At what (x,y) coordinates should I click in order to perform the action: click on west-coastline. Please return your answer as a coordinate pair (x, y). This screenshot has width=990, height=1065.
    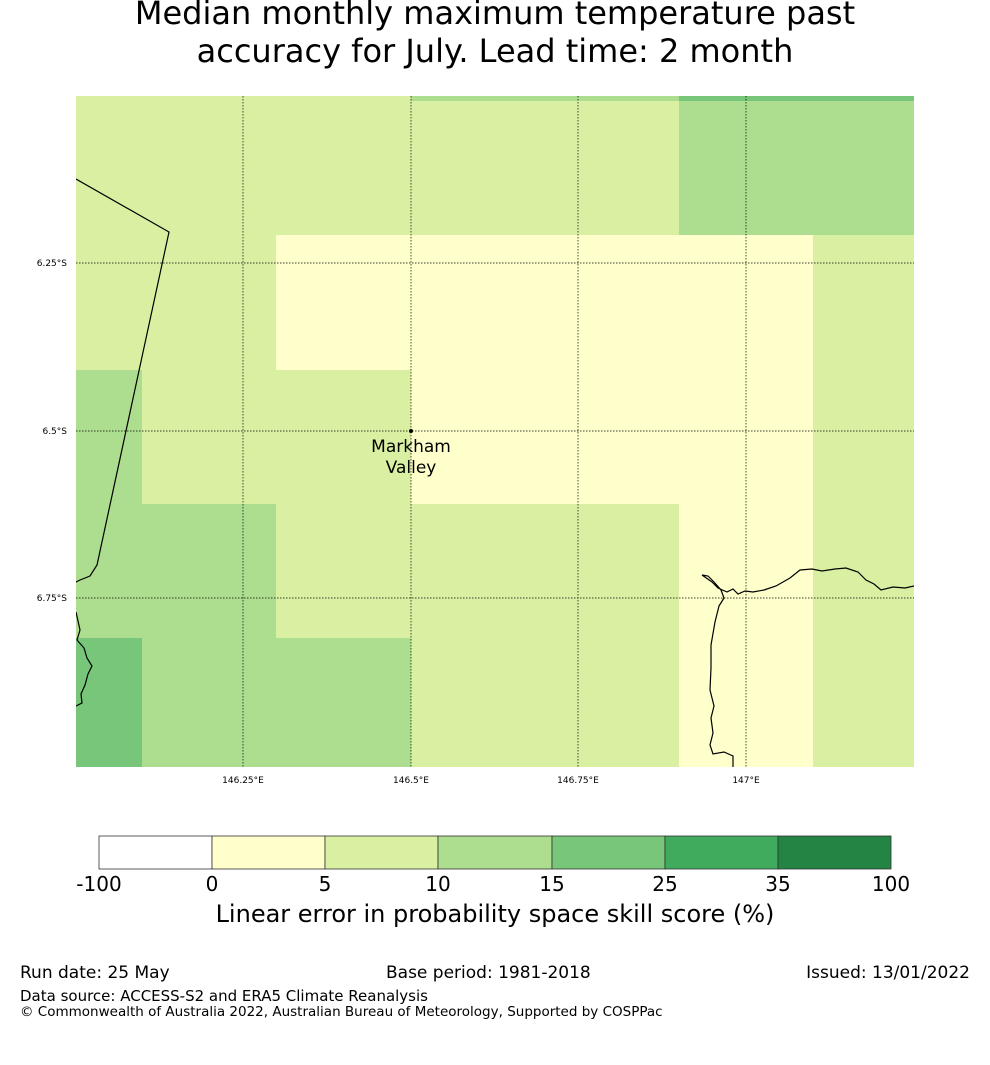
    Looking at the image, I should click on (84, 659).